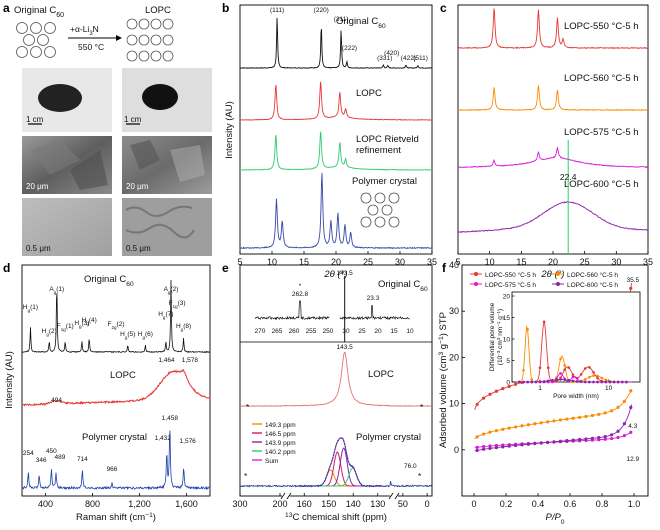  What do you see at coordinates (432, 262) in the screenshot?
I see `x-tick-label-b: 35` at bounding box center [432, 262].